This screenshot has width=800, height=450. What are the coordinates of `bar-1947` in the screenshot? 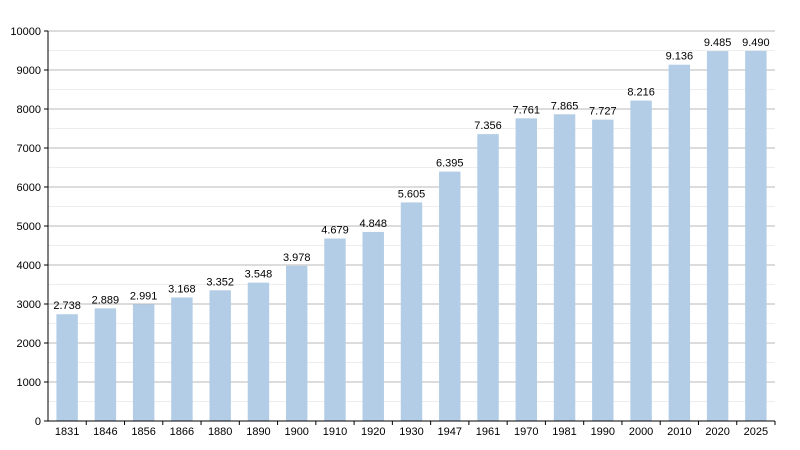 It's located at (450, 296).